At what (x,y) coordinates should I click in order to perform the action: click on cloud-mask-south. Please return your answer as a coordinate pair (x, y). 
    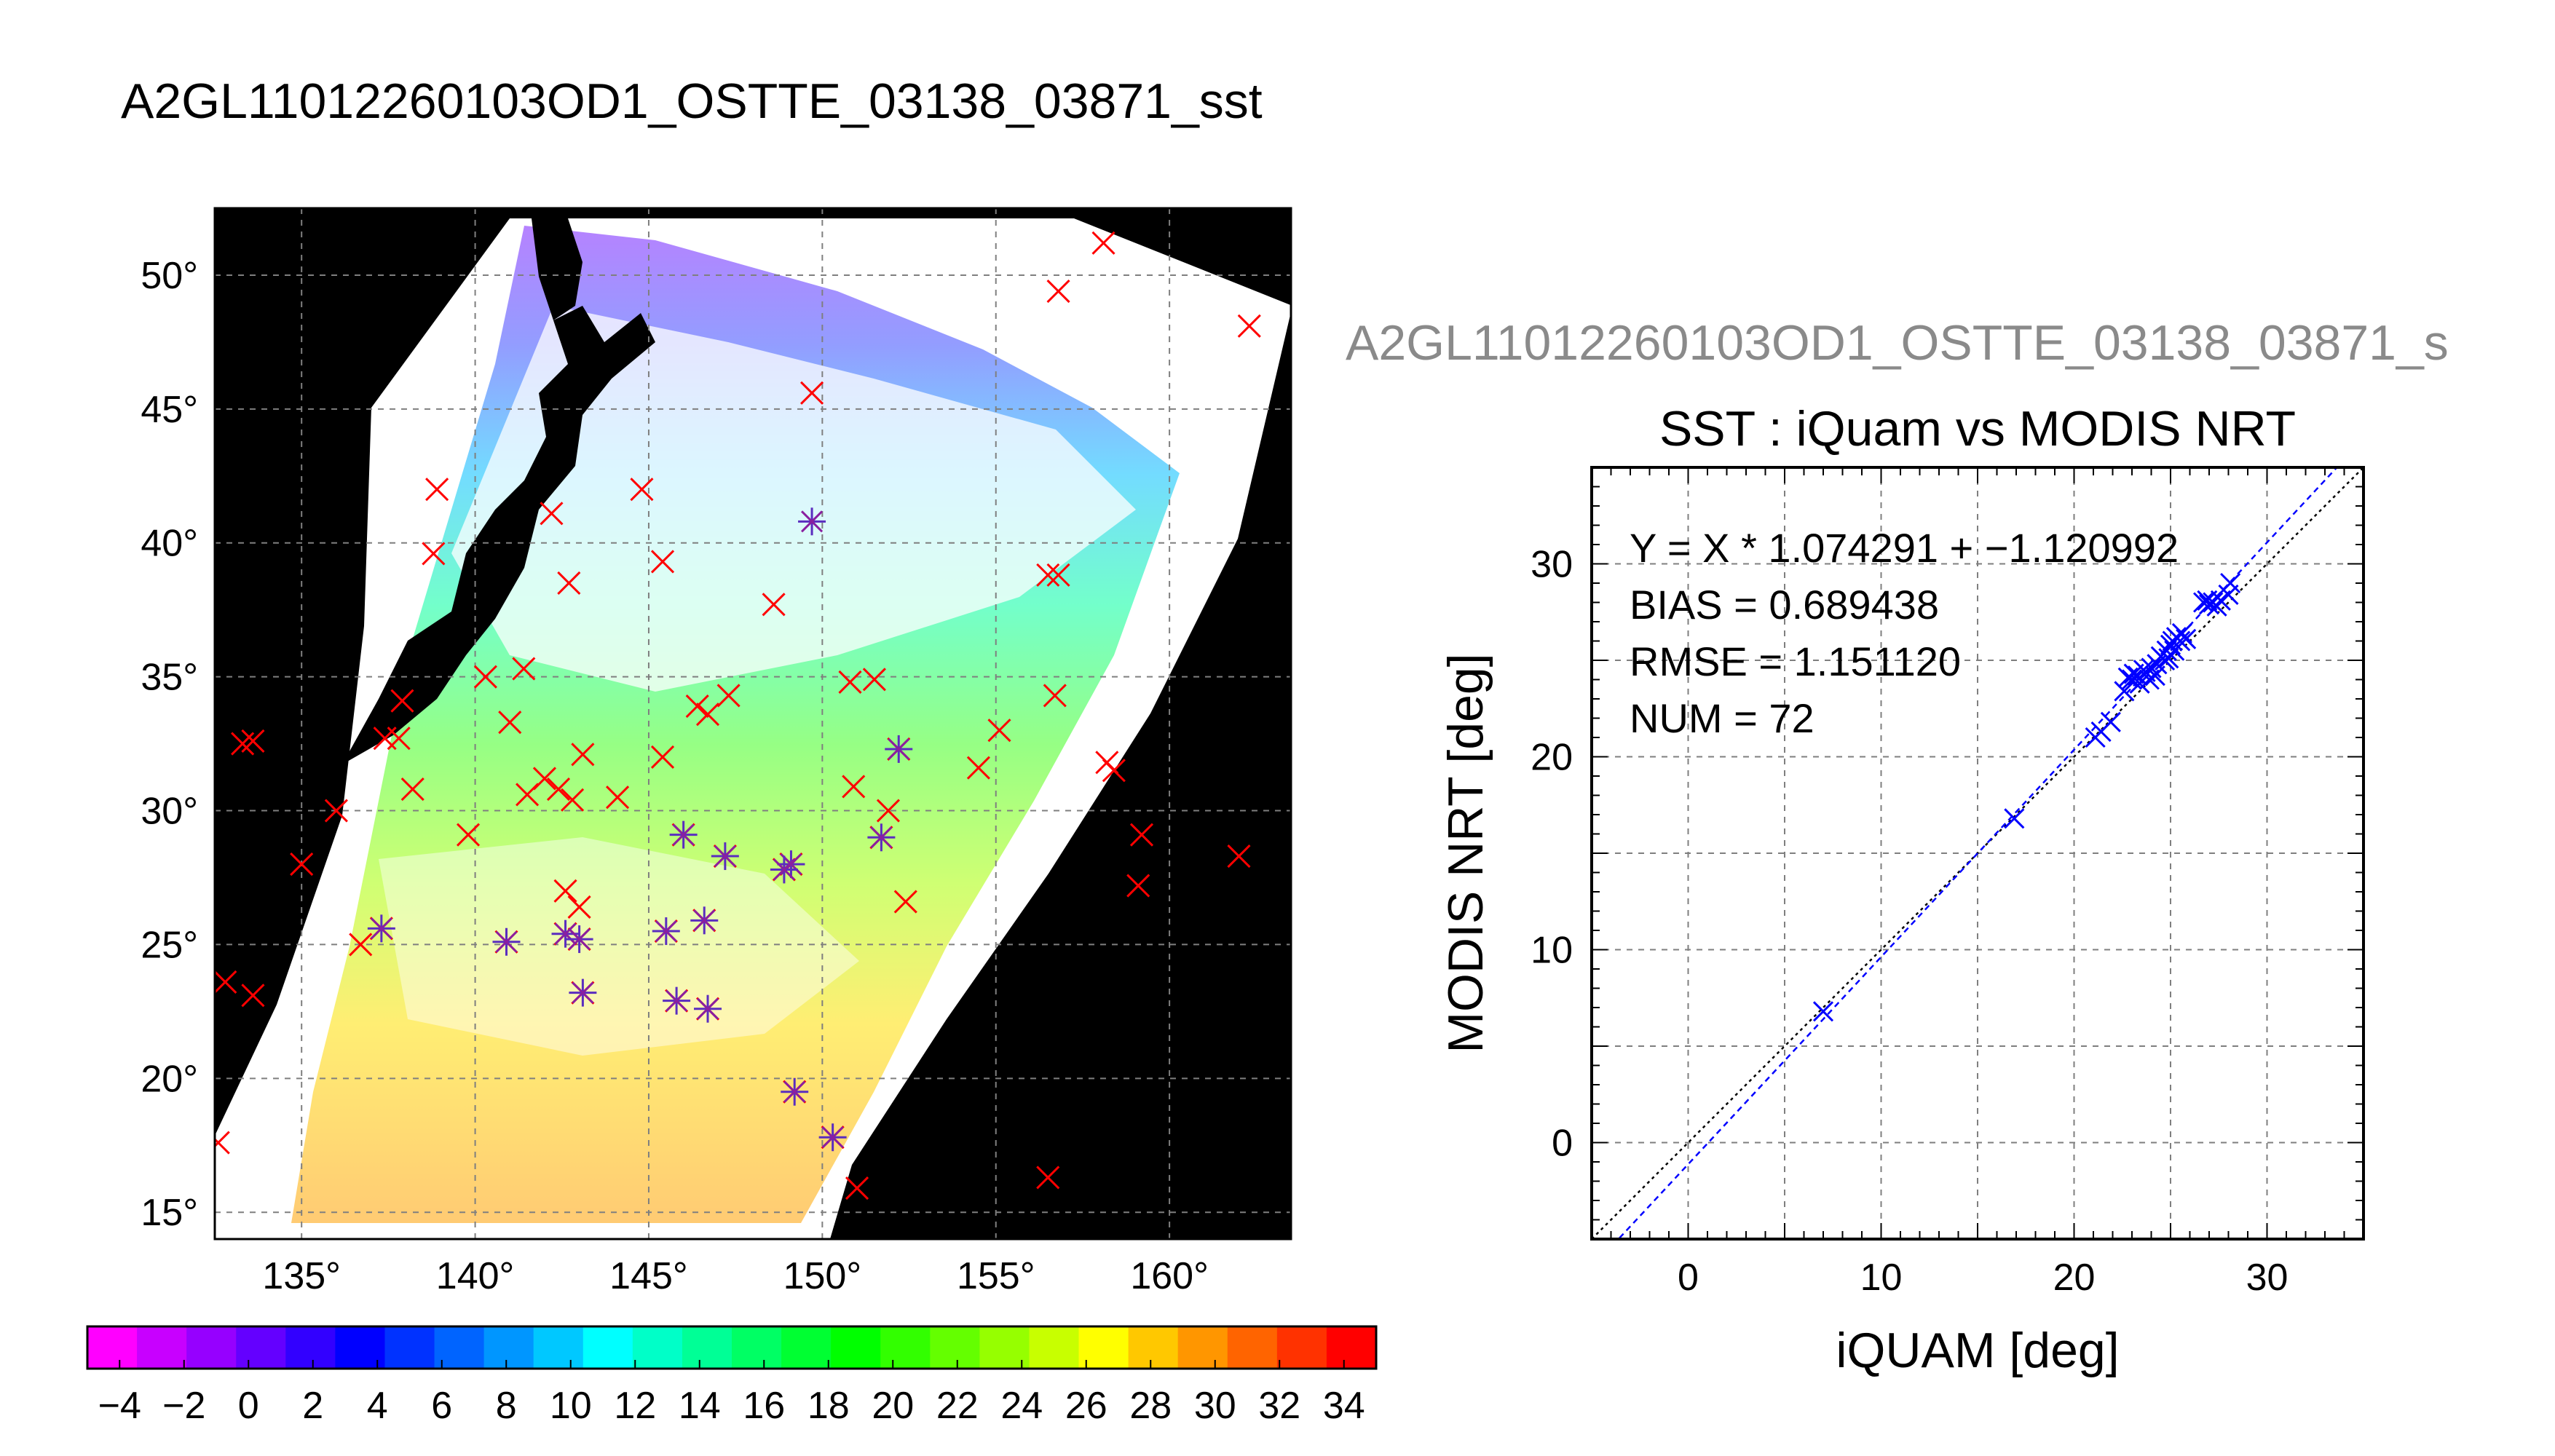
    Looking at the image, I should click on (619, 946).